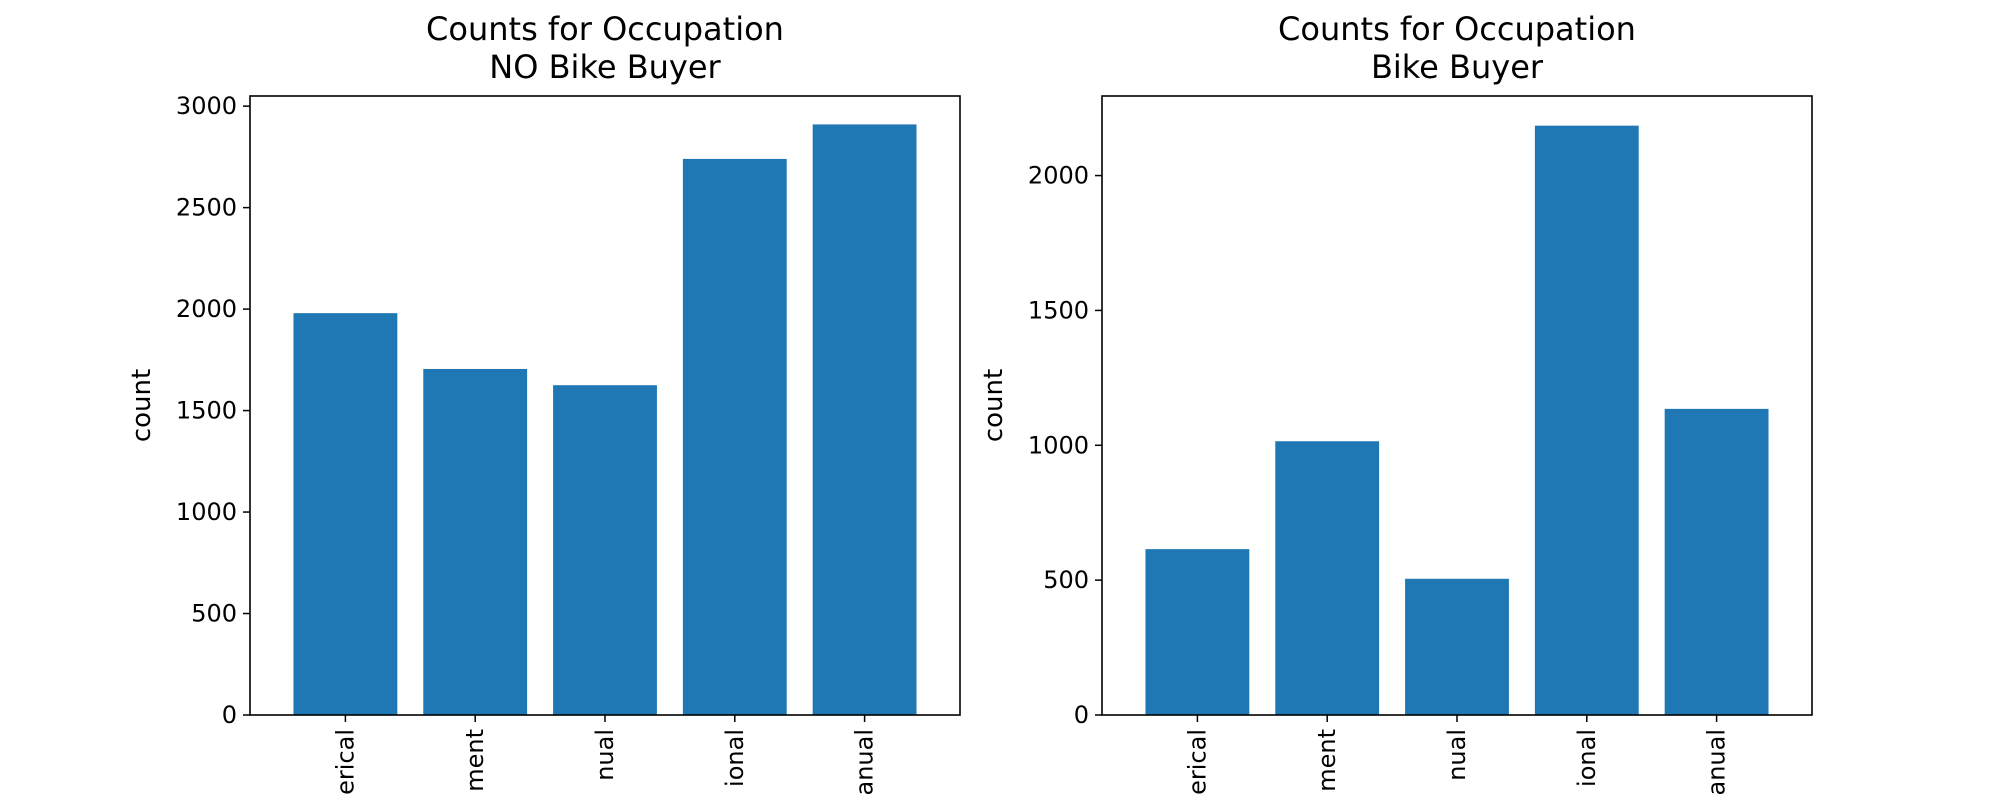 This screenshot has height=800, width=2000. What do you see at coordinates (605, 67) in the screenshot?
I see `chart-title-line-2: NO Bike Buyer` at bounding box center [605, 67].